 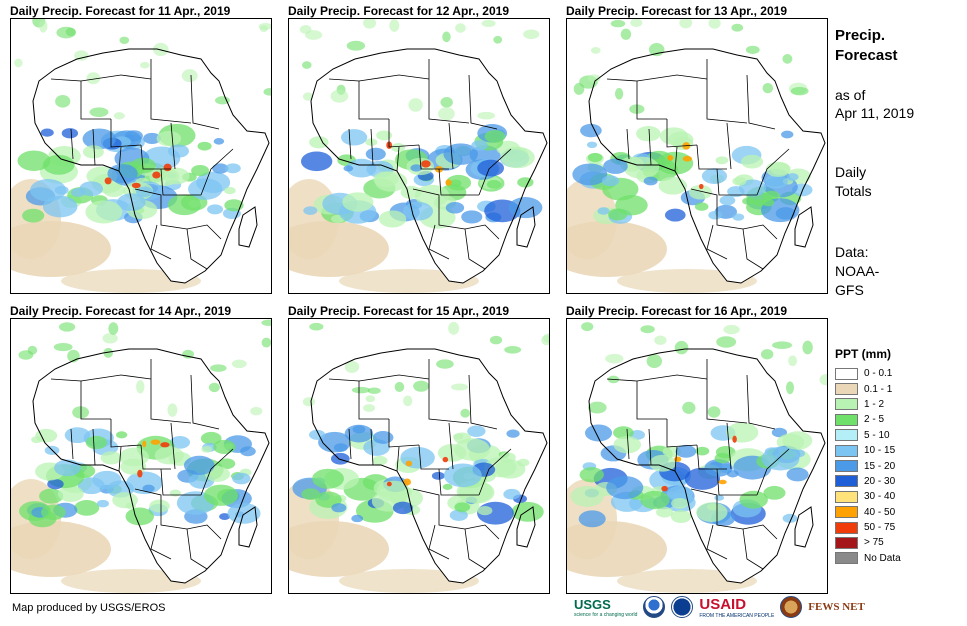 I want to click on forecast-panel-1: Daily Precip. Forecast for 11 Apr., 2019, so click(x=141, y=149).